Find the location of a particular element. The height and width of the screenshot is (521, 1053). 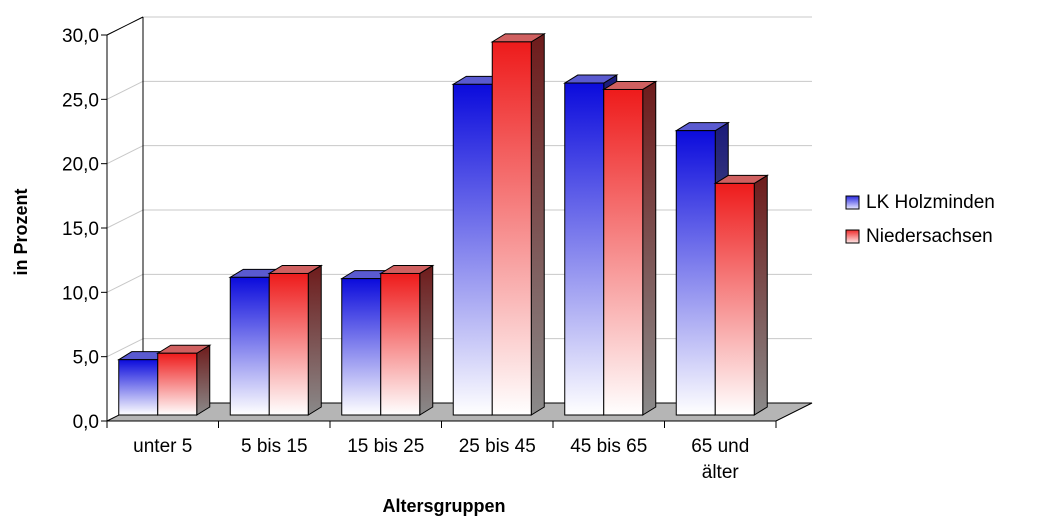

y-tick-label: 25,0 is located at coordinates (80, 100).